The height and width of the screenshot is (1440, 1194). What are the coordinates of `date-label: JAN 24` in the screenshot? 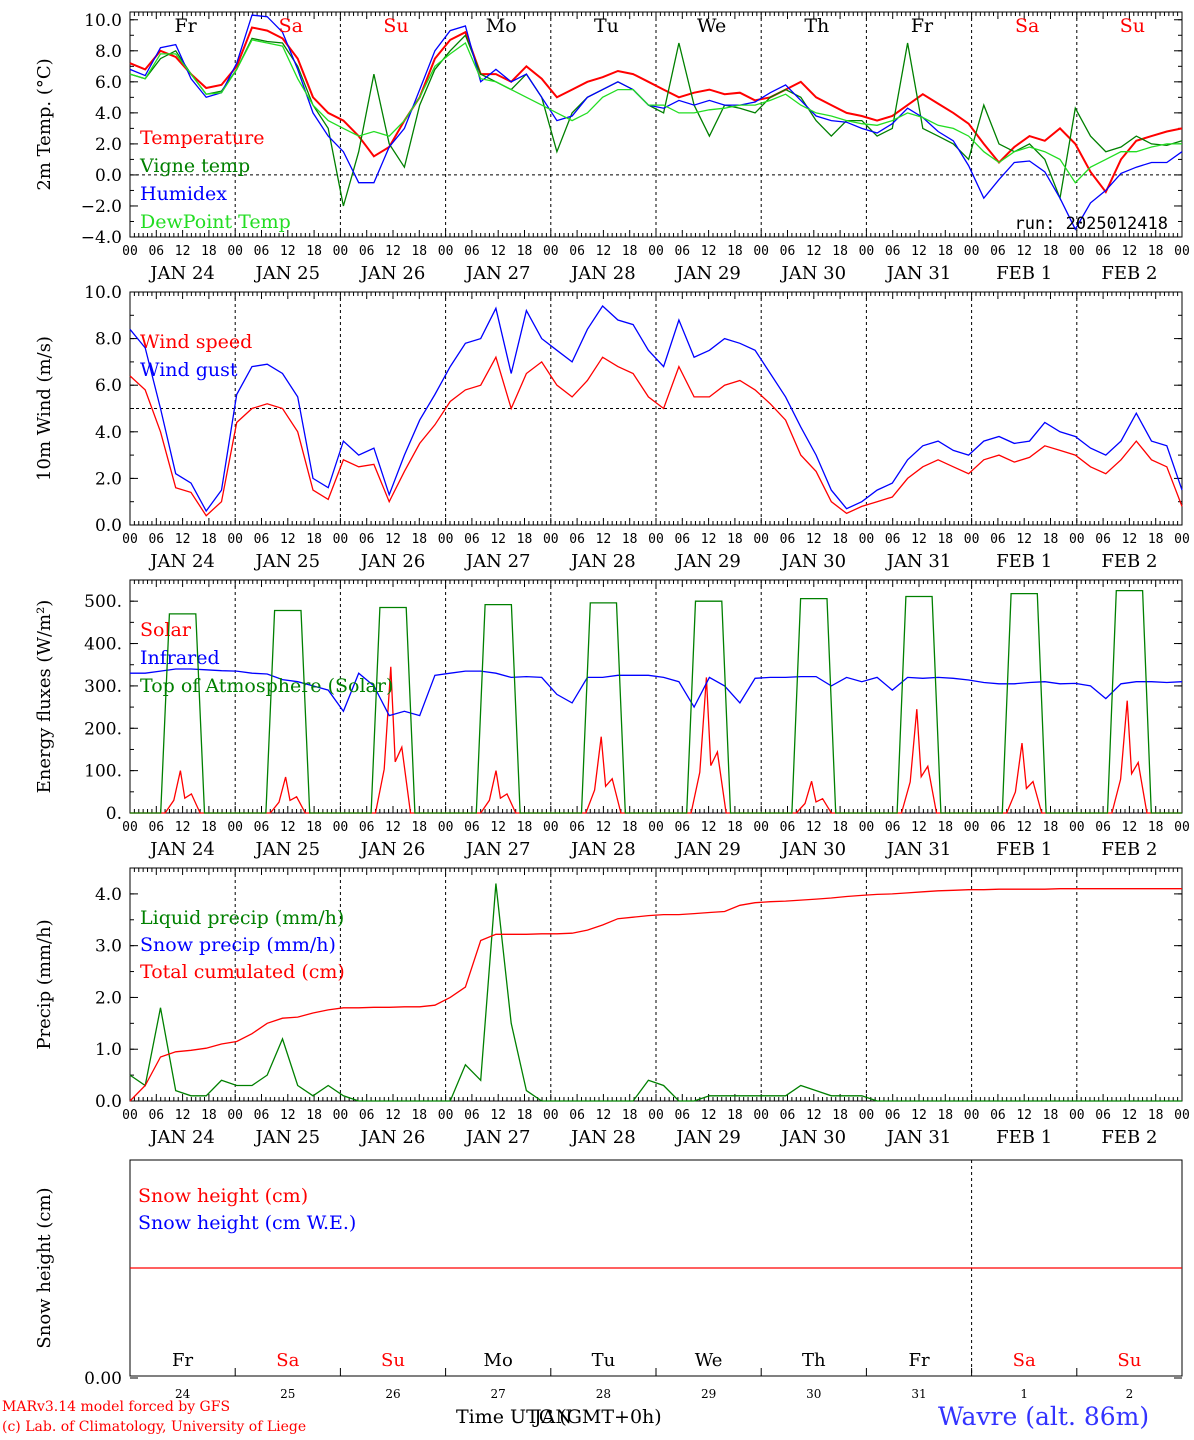 It's located at (181, 849).